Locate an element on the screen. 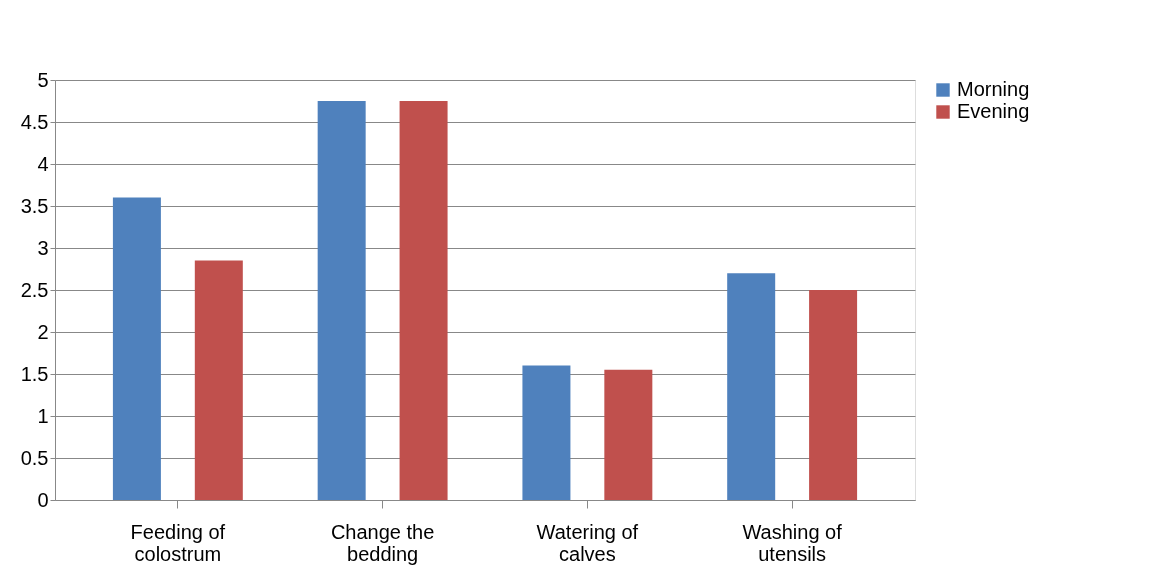  y-tick-label: 0 is located at coordinates (43, 499).